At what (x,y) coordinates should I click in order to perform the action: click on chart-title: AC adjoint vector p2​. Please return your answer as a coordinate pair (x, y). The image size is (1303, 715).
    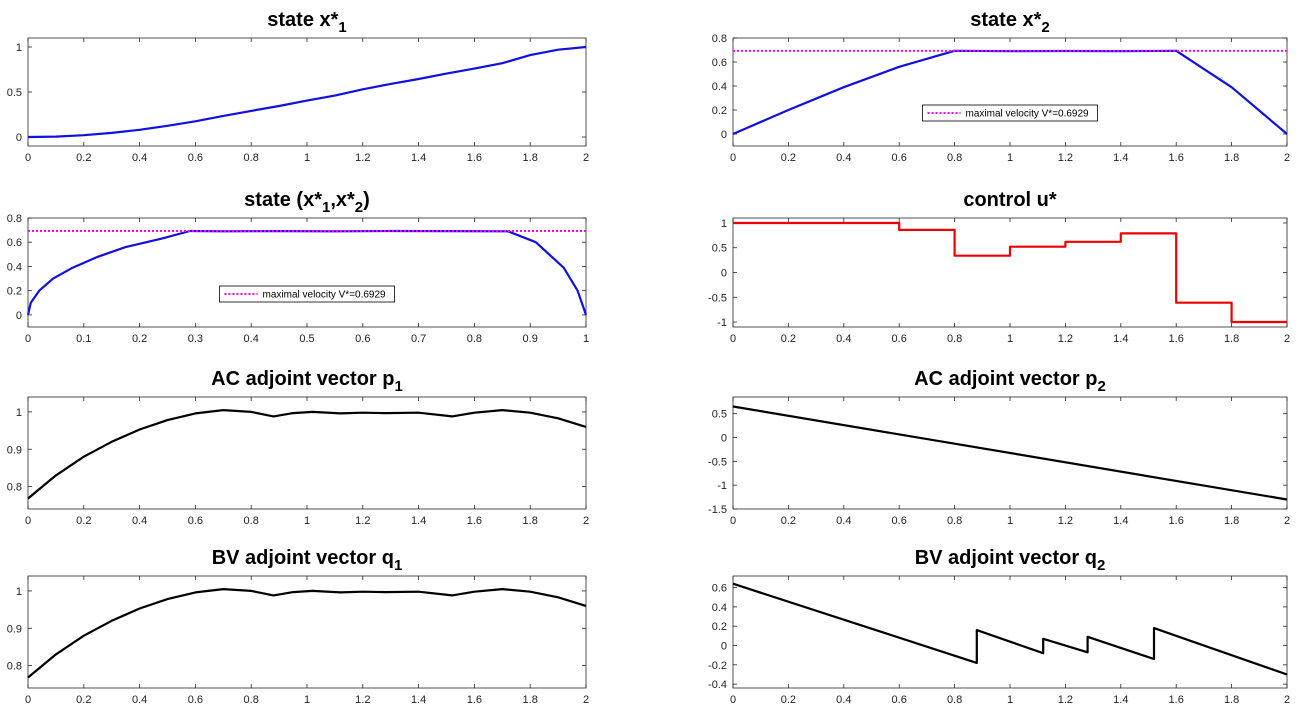
    Looking at the image, I should click on (1010, 381).